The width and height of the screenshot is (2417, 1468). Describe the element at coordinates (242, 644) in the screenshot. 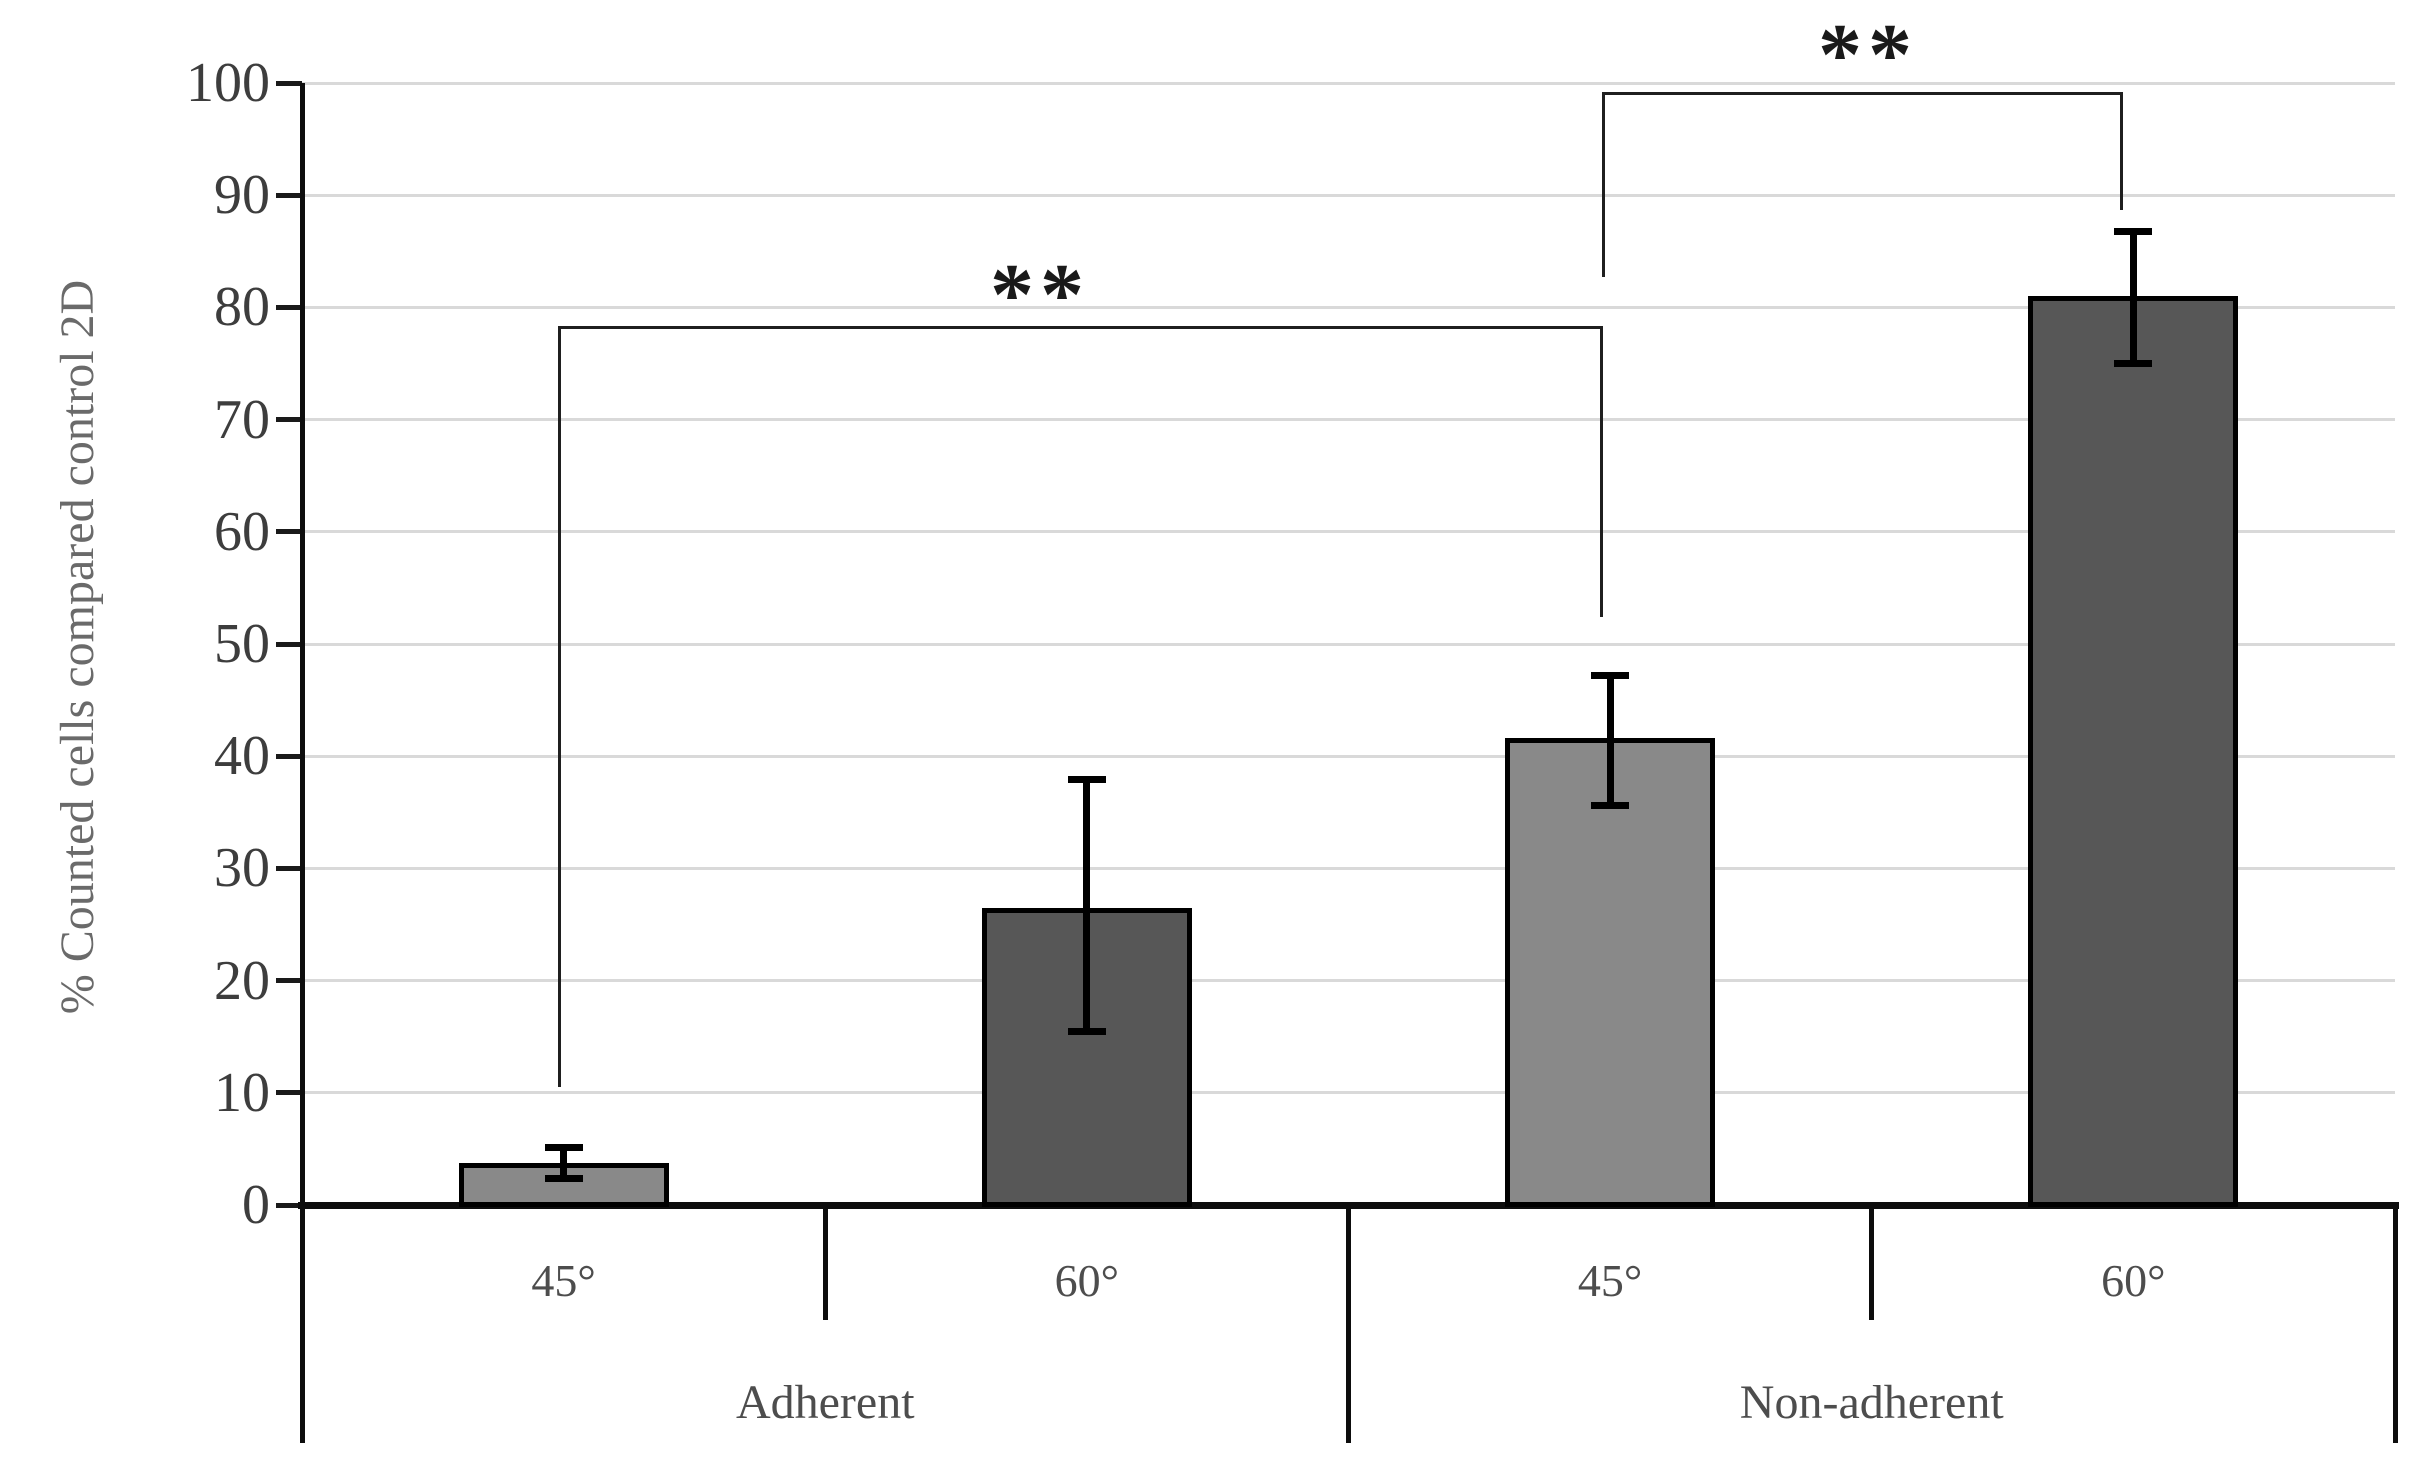

I see `y-tick-label-50: 50` at that location.